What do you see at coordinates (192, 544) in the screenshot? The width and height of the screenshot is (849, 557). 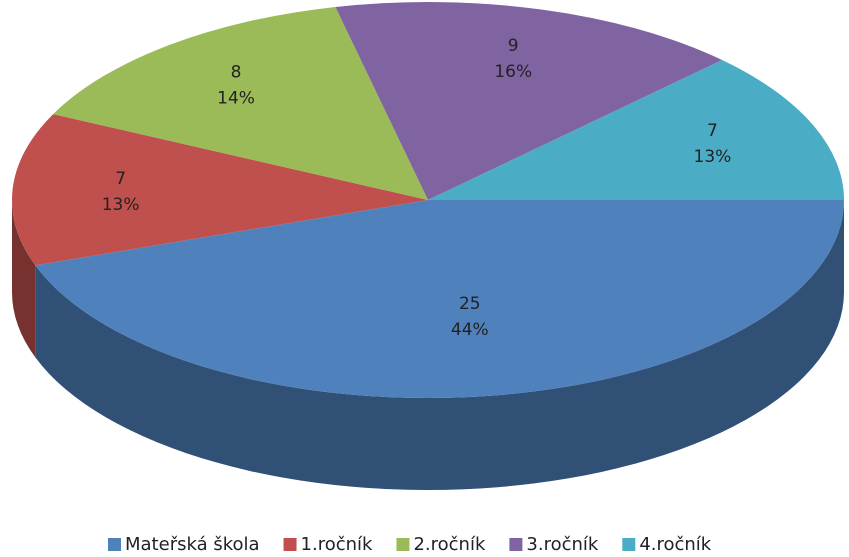 I see `legend-label: Mateřská škola` at bounding box center [192, 544].